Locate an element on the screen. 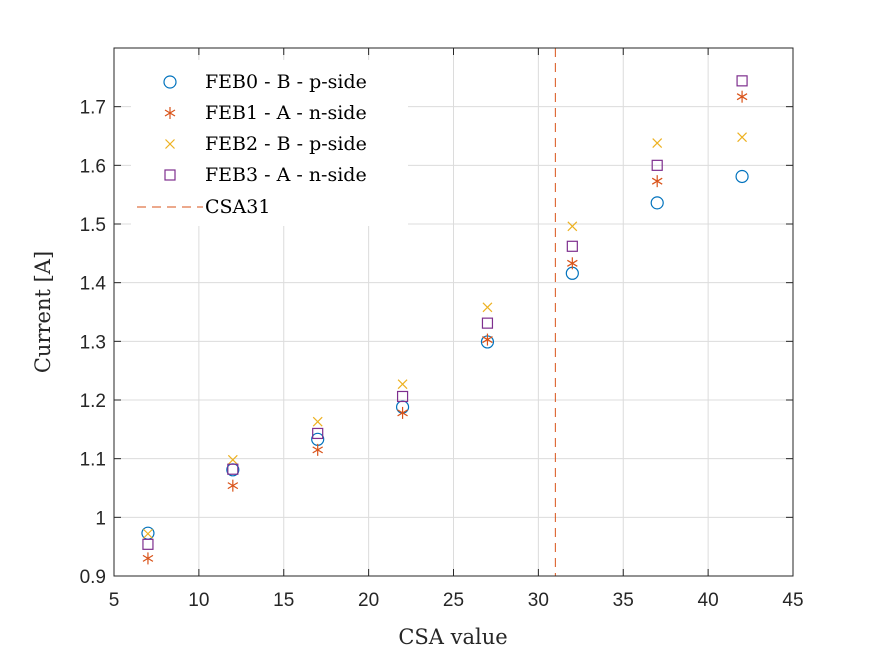  legend-entry-label: CSA31 is located at coordinates (237, 207).